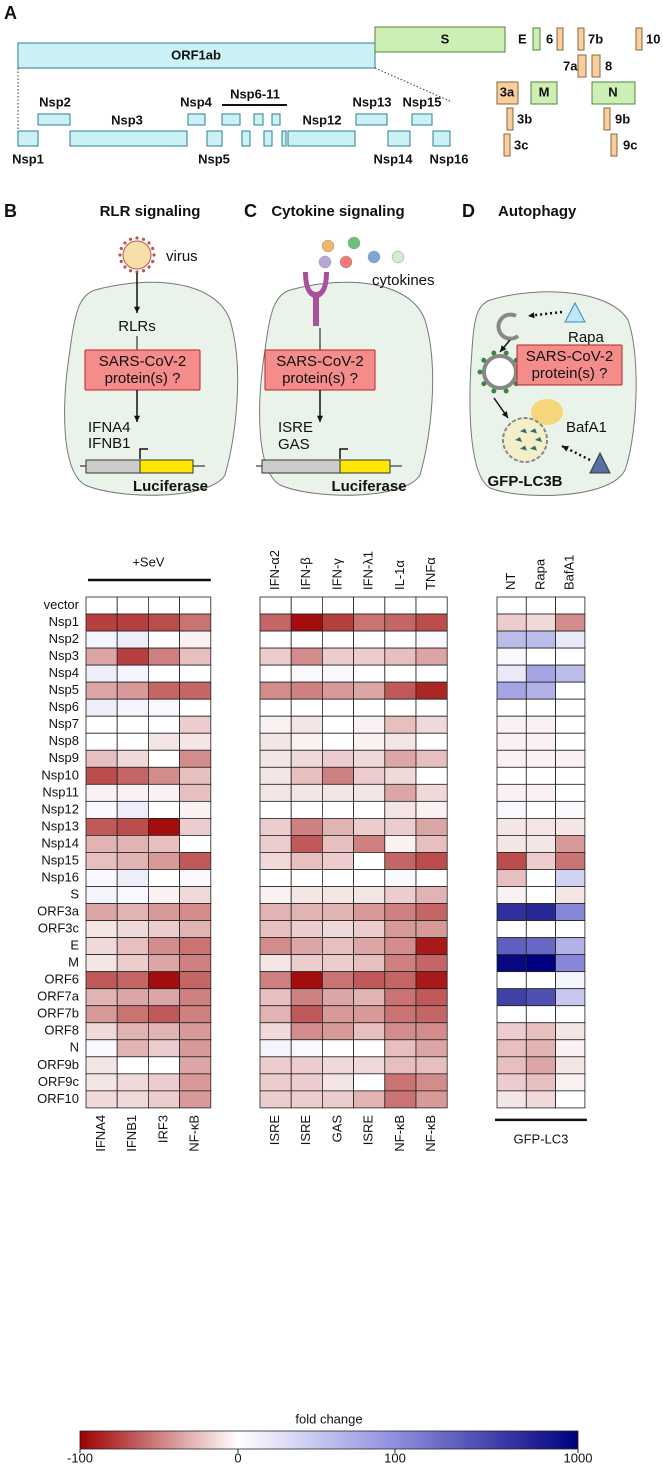 This screenshot has width=663, height=1466. I want to click on cell, so click(553, 393).